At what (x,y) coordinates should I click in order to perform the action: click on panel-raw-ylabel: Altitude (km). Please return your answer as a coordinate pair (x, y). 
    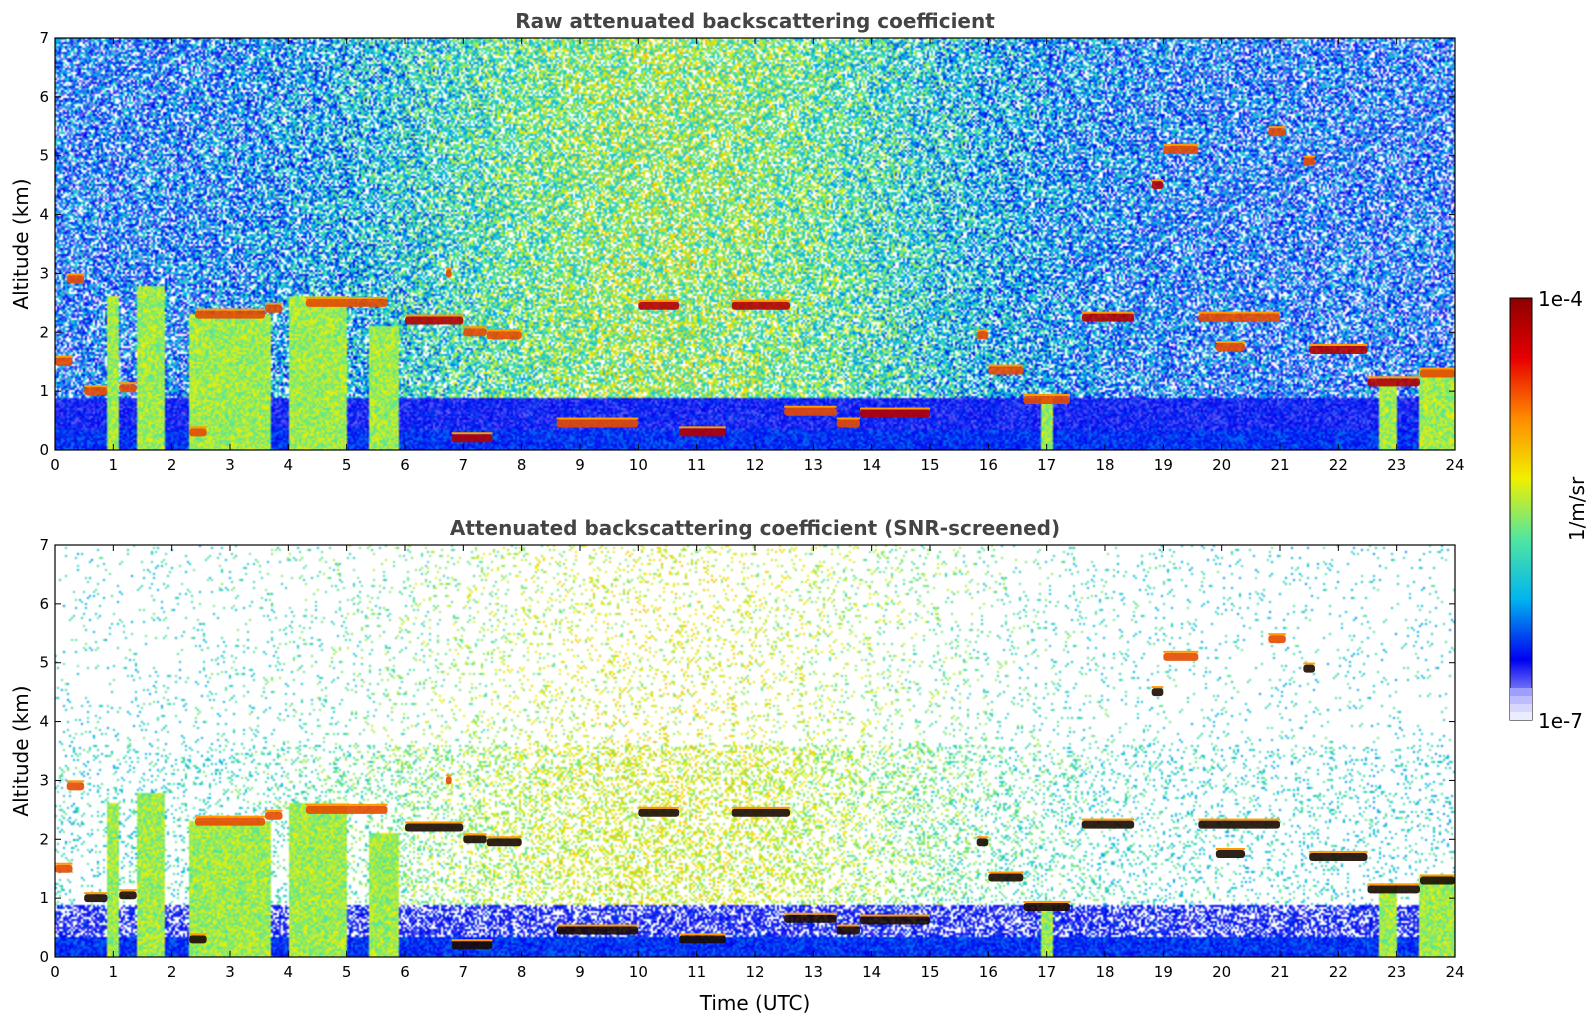
    Looking at the image, I should click on (21, 243).